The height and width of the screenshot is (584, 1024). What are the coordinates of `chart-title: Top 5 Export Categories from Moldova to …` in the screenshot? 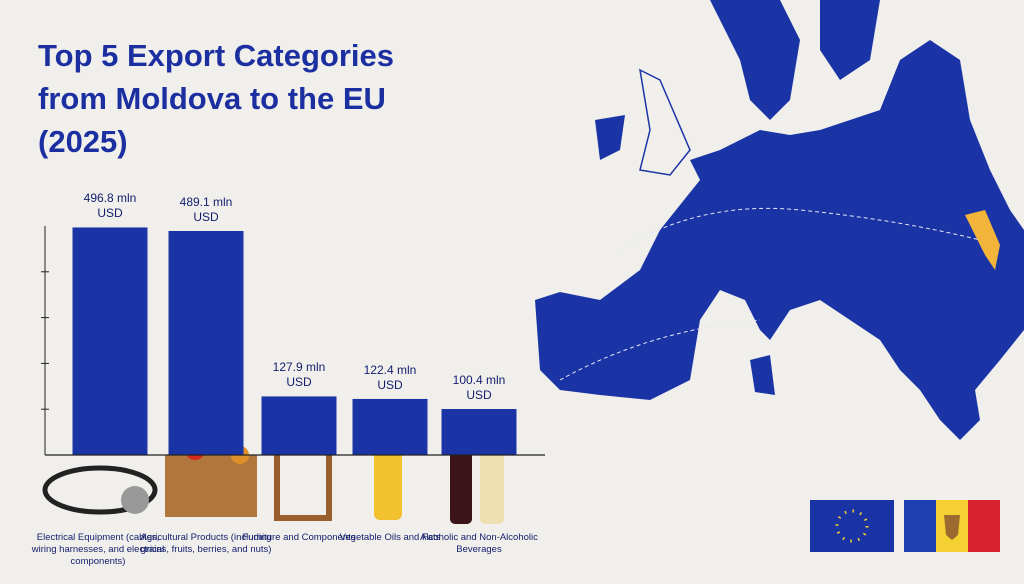 It's located at (216, 98).